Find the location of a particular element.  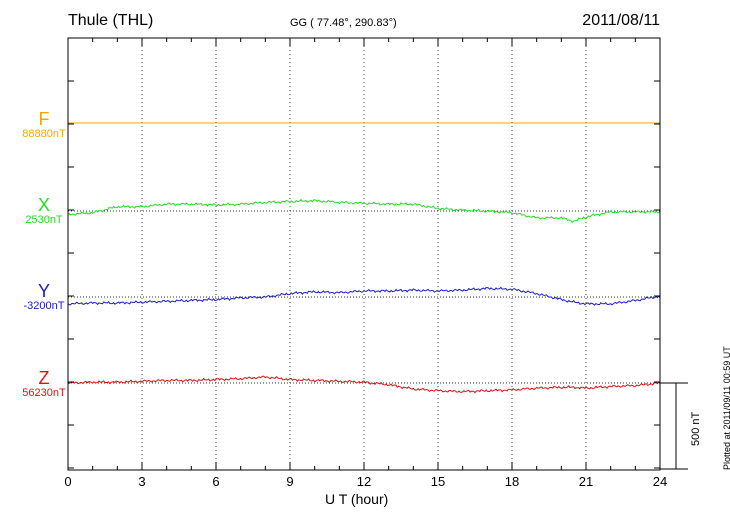

station-title: Thule (THL) is located at coordinates (111, 20).